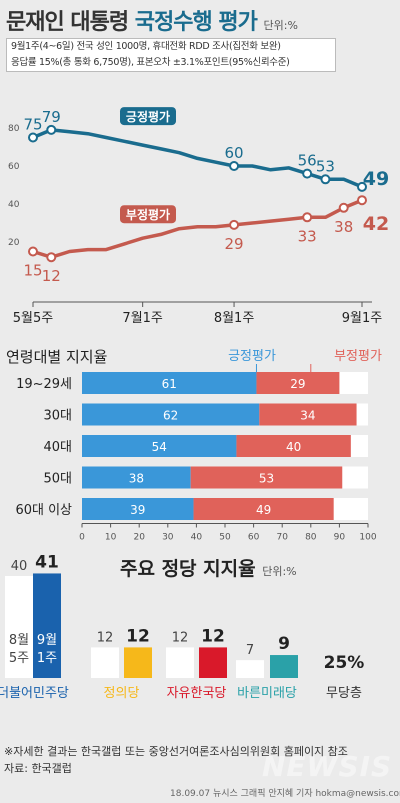 The image size is (400, 803). What do you see at coordinates (234, 244) in the screenshot?
I see `data-label: 29` at bounding box center [234, 244].